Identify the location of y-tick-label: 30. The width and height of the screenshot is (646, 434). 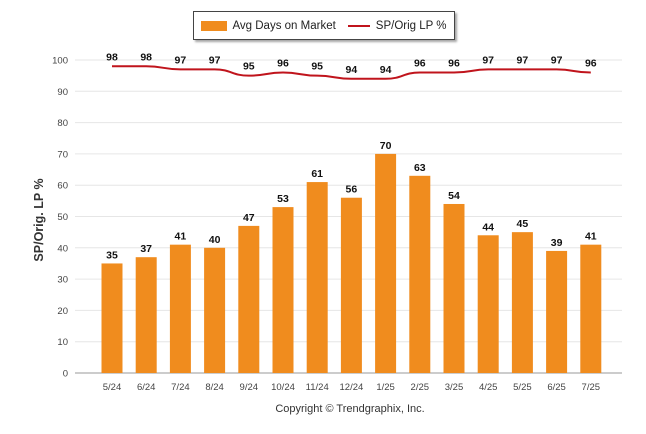
(62, 280).